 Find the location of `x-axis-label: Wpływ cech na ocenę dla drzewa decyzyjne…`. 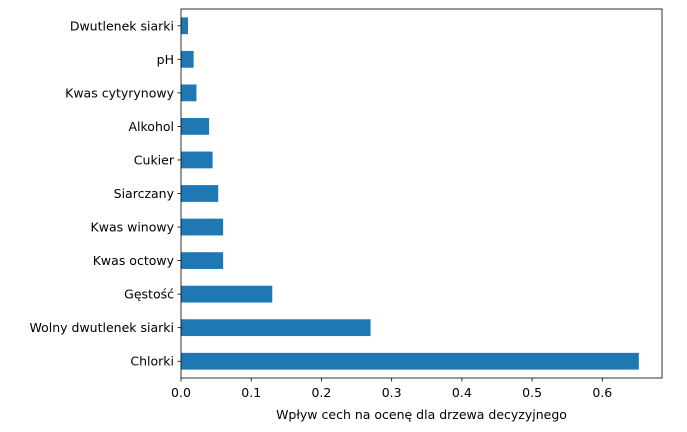

x-axis-label: Wpływ cech na ocenę dla drzewa decyzyjne… is located at coordinates (421, 414).